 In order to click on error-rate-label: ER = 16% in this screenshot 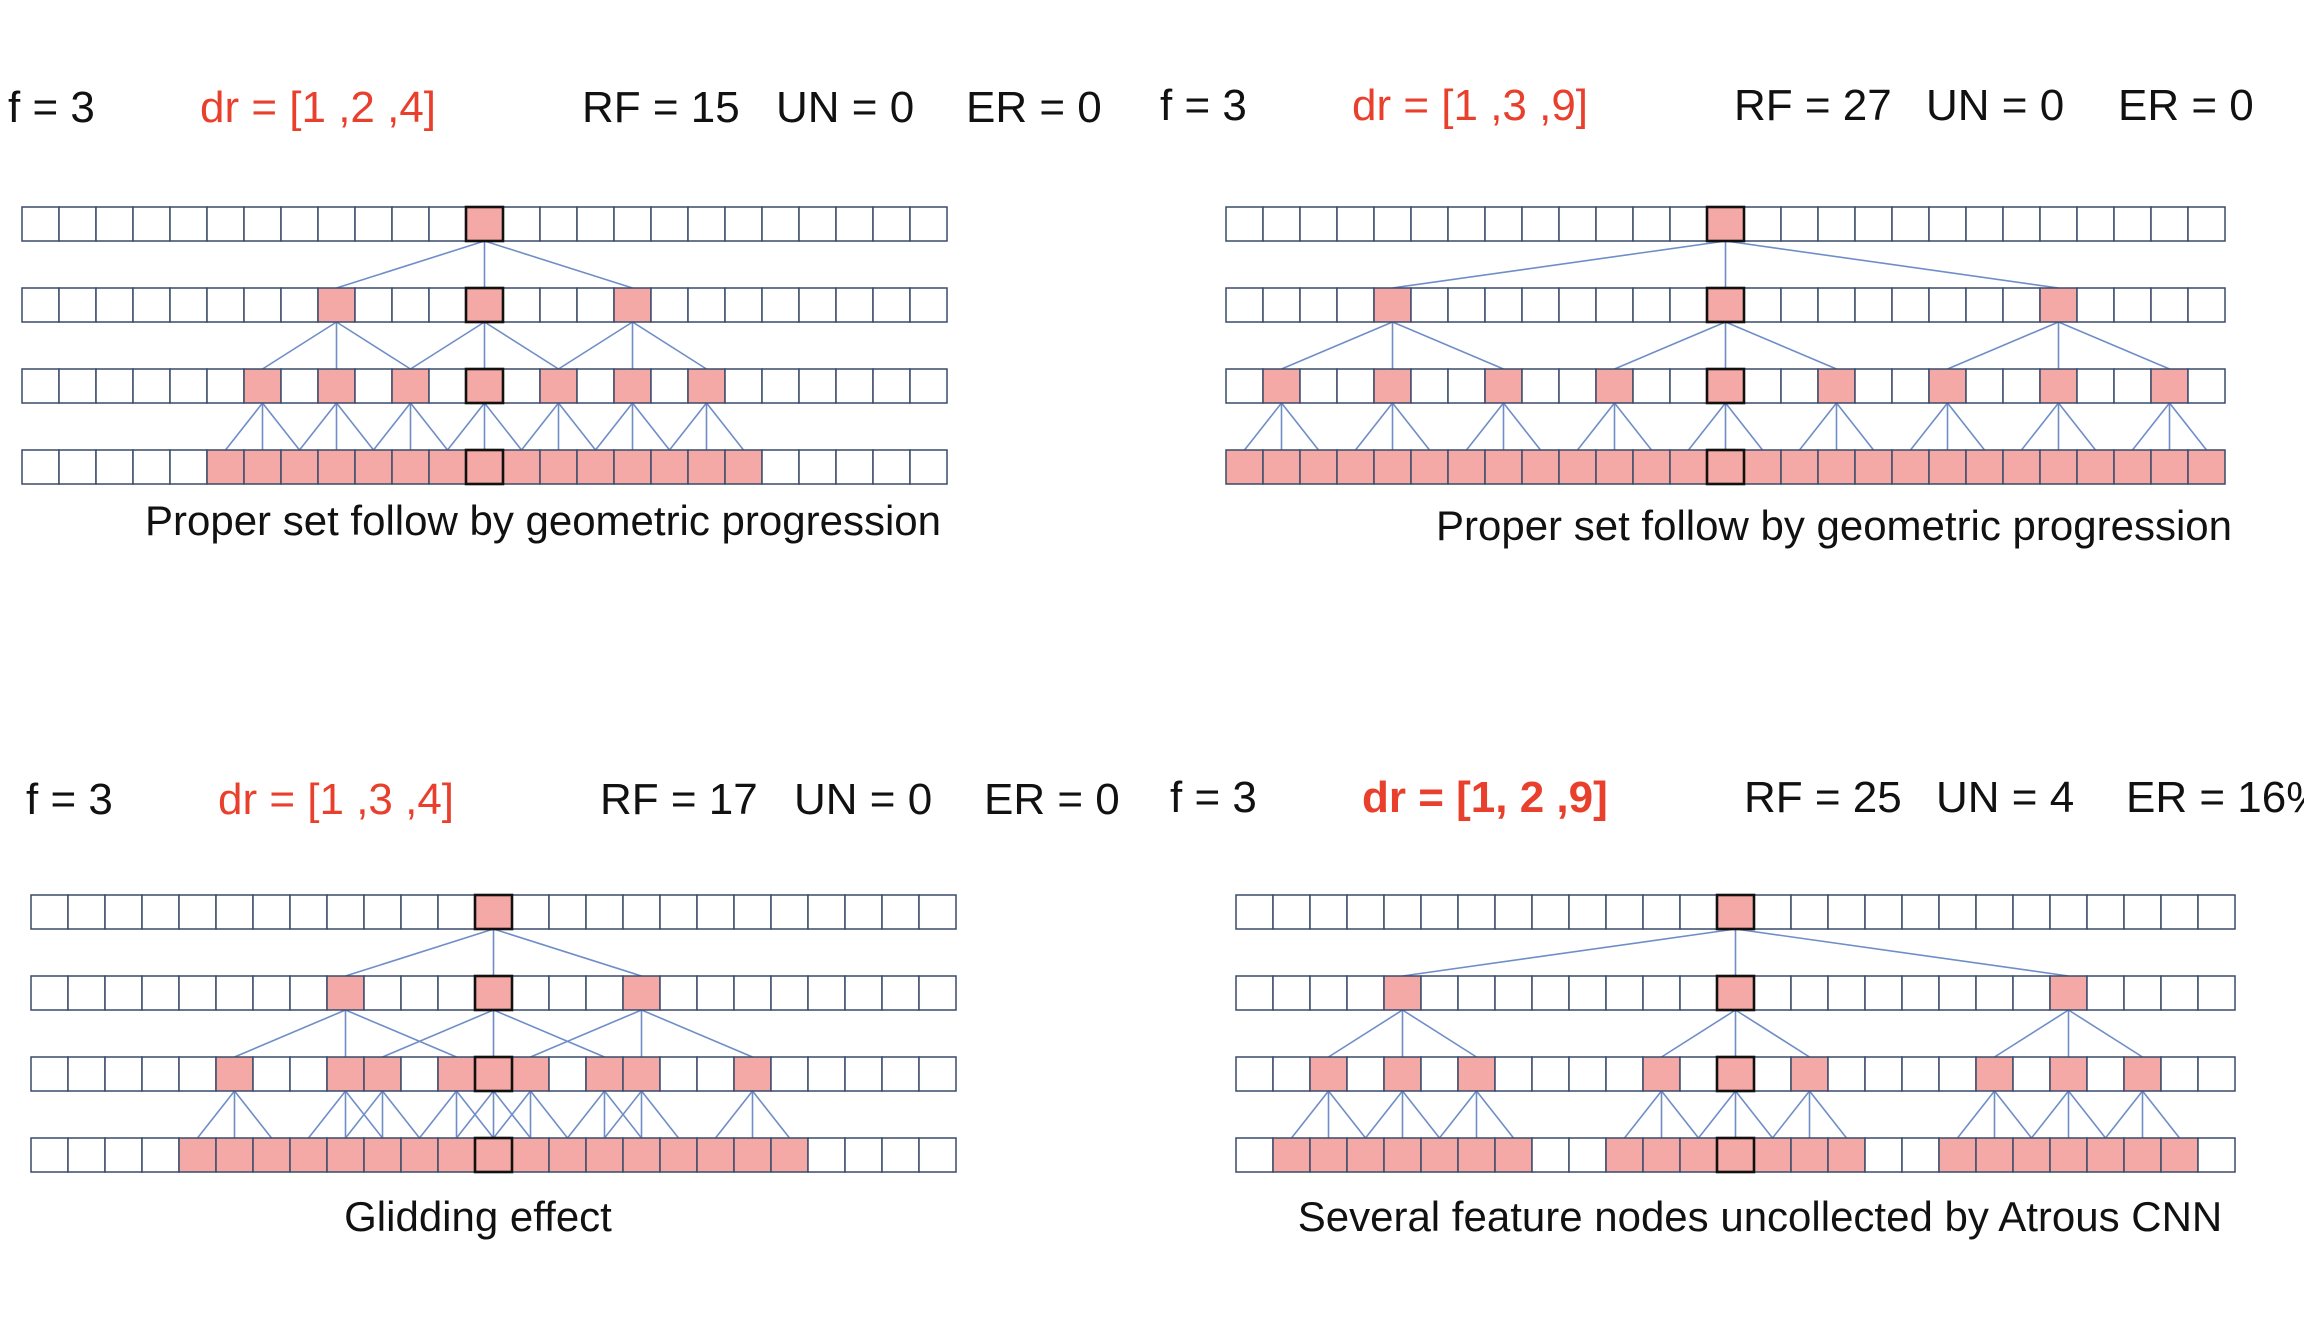, I will do `click(2215, 797)`.